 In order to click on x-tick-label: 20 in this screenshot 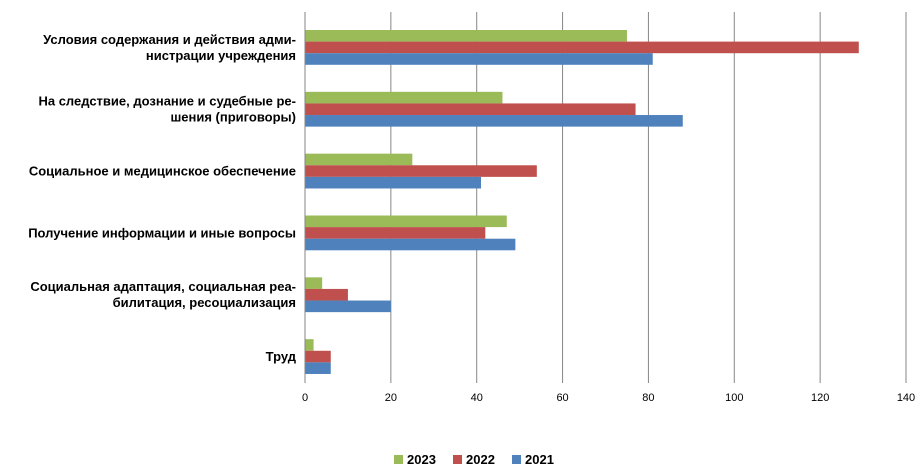, I will do `click(391, 398)`.